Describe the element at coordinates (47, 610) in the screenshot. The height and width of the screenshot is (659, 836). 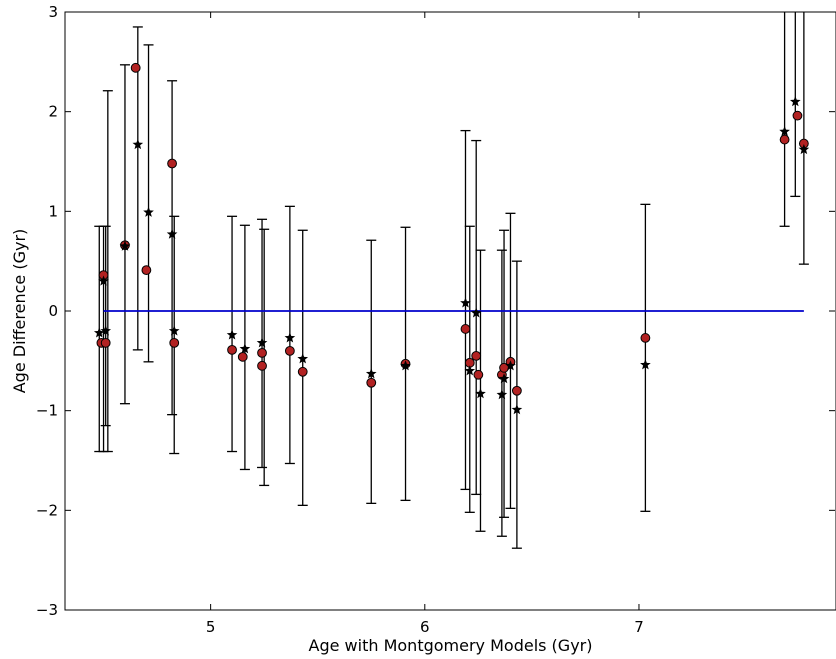
I see `y-tick-label: −3` at that location.